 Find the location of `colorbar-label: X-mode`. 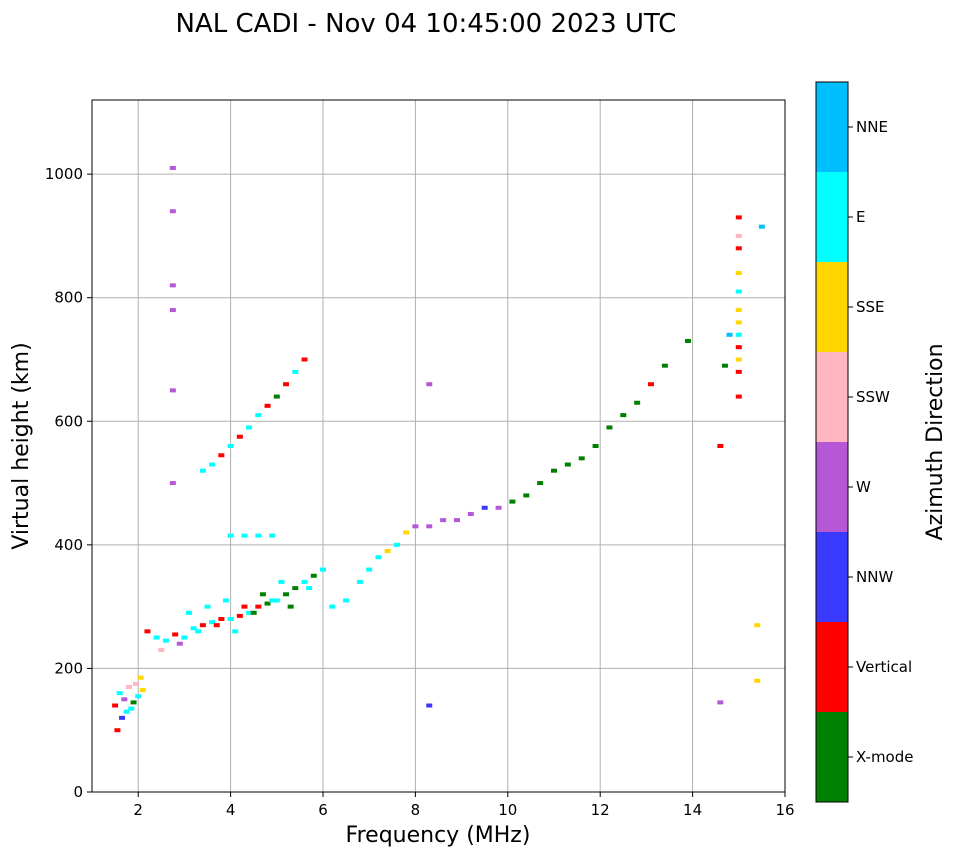

colorbar-label: X-mode is located at coordinates (884, 757).